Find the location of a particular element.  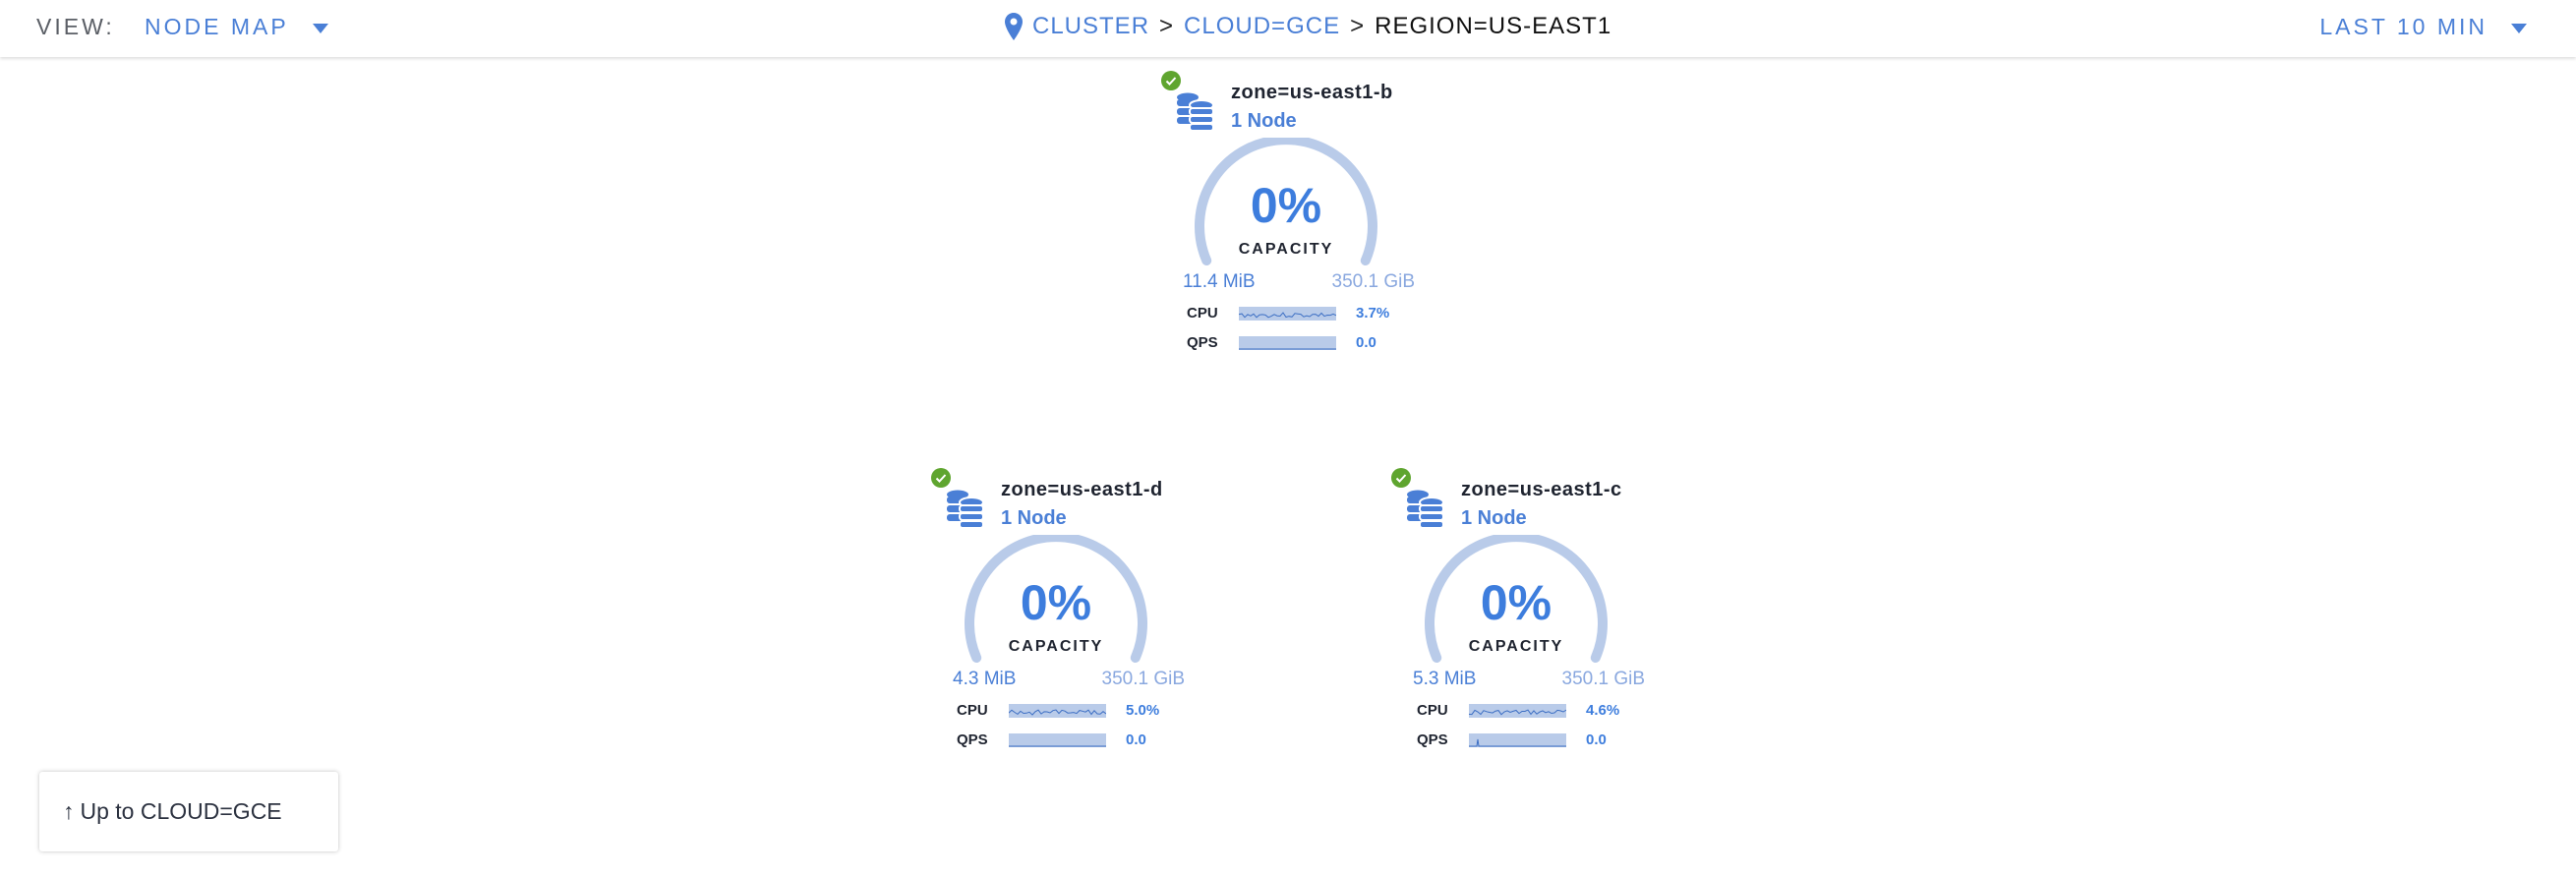

zone-name: zone=us-east1-c is located at coordinates (1541, 489).